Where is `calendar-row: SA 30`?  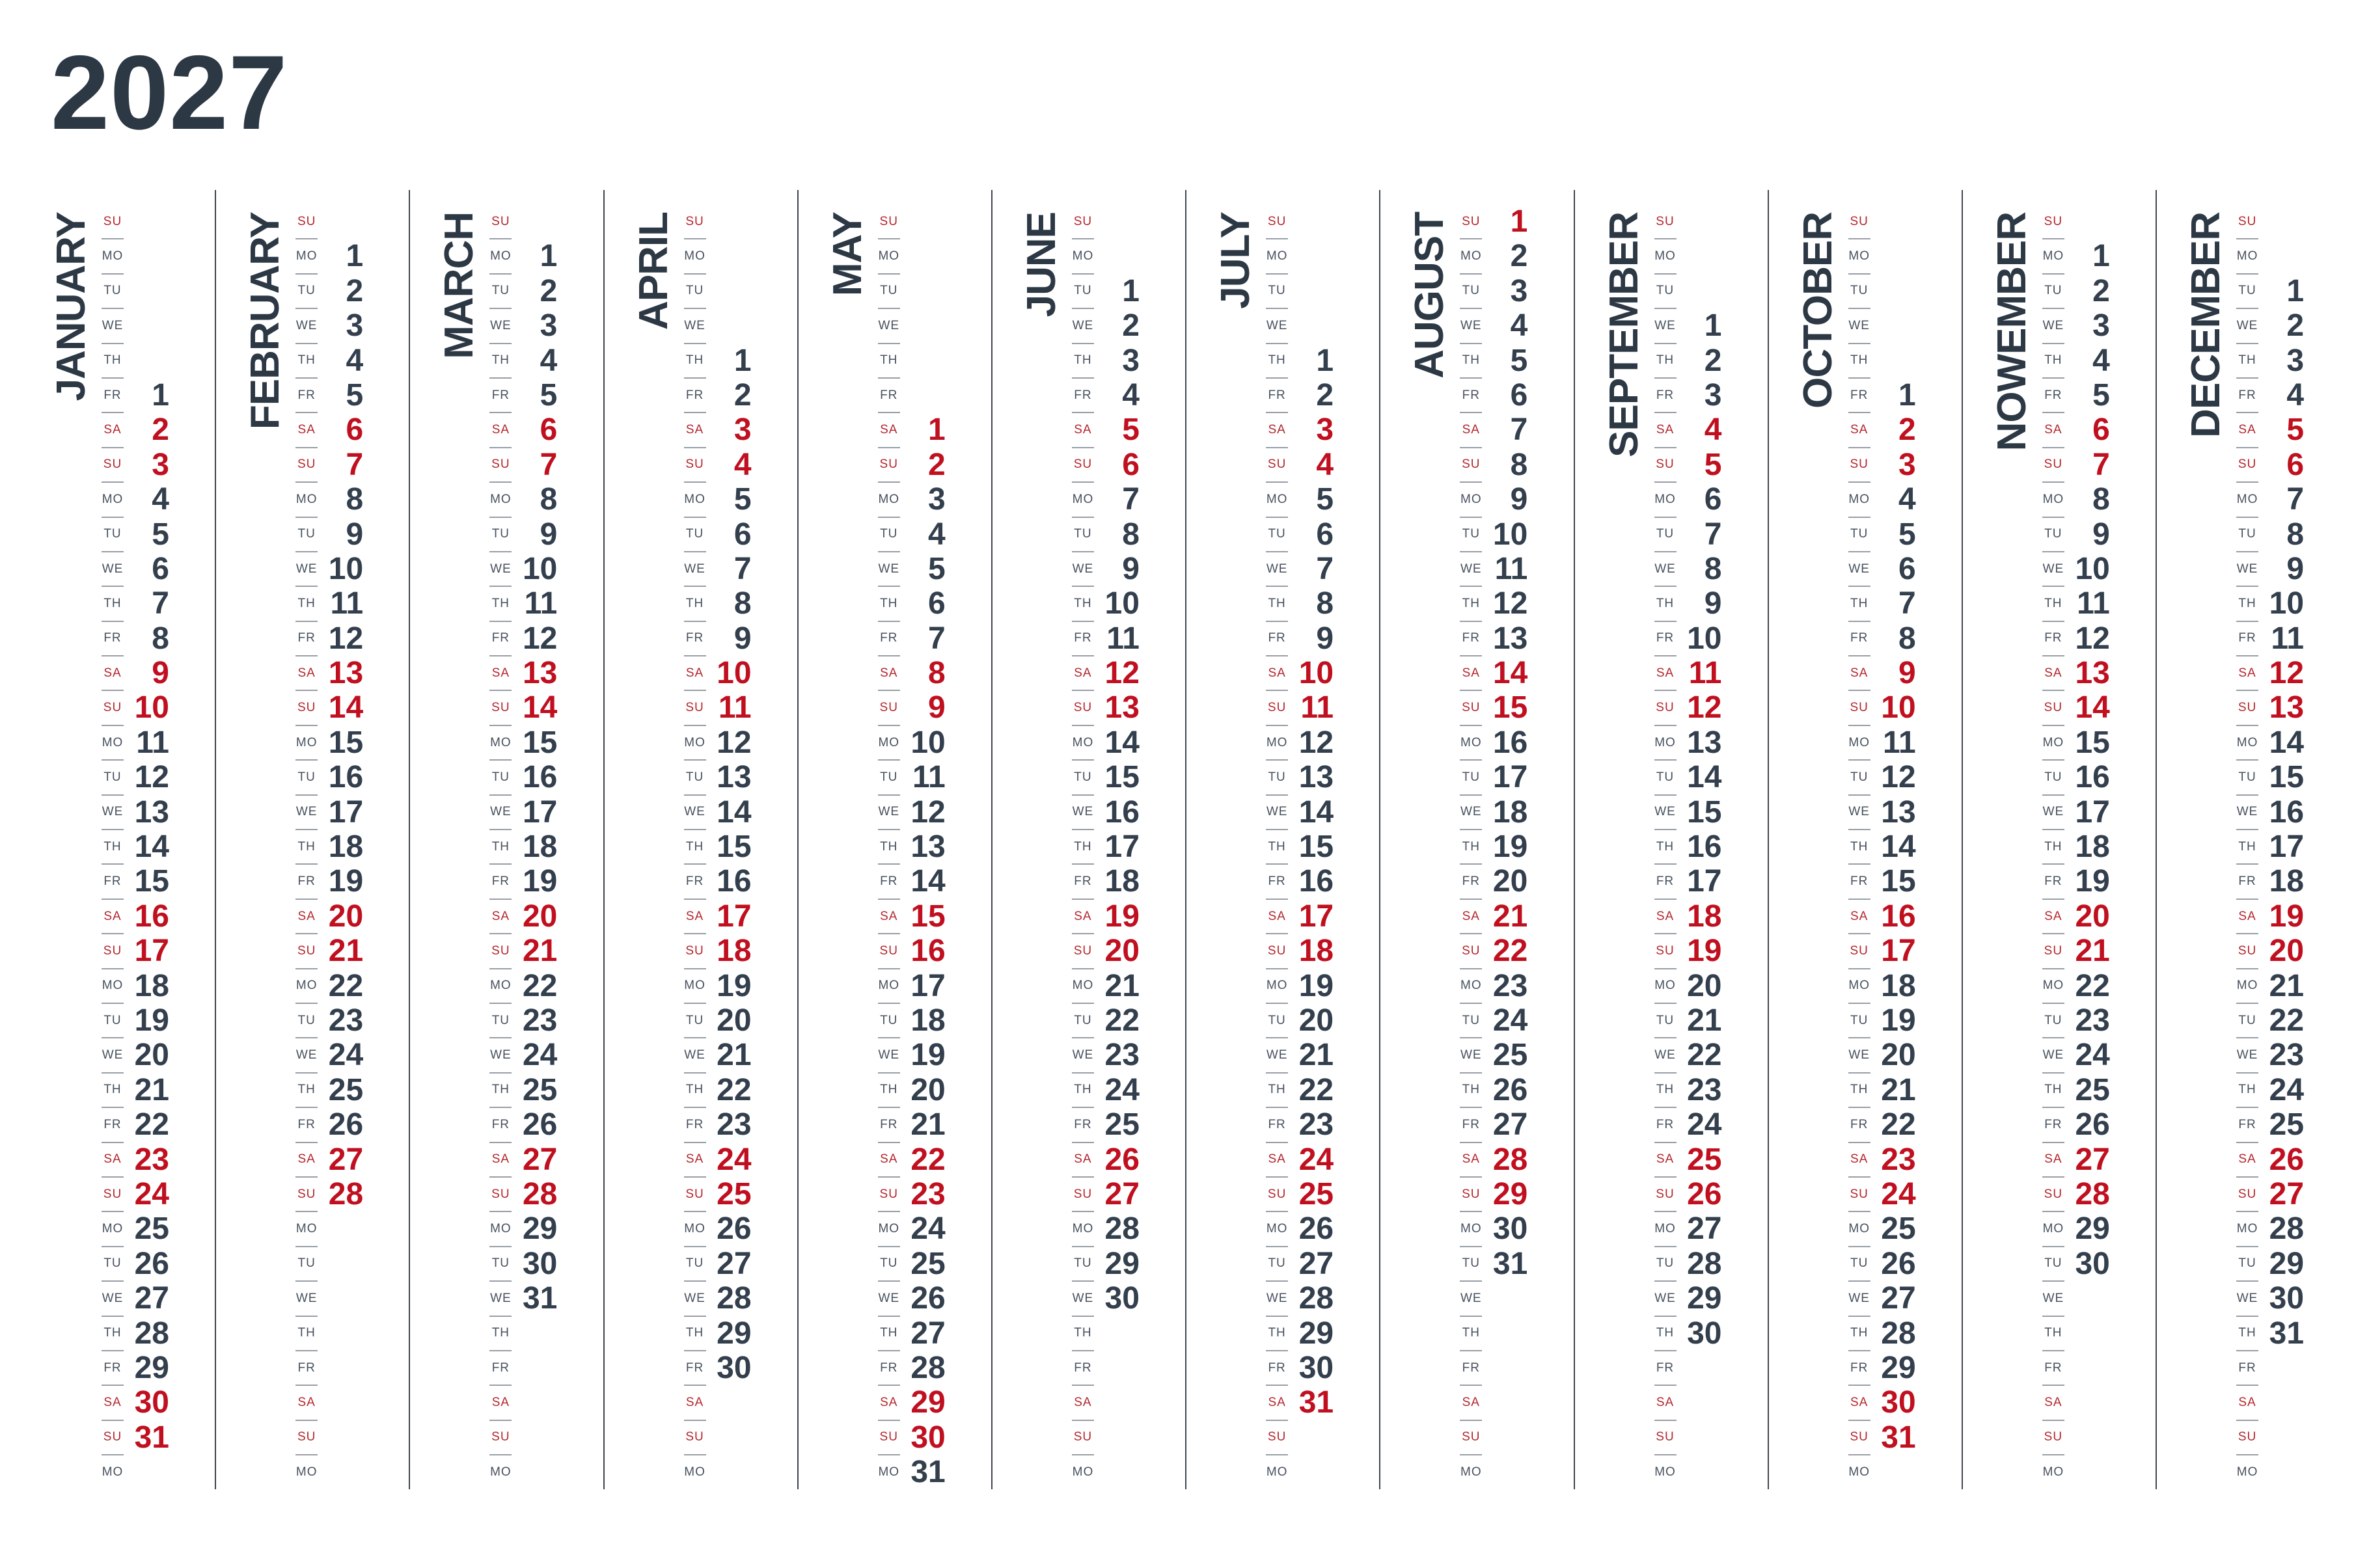 calendar-row: SA 30 is located at coordinates (1865, 1403).